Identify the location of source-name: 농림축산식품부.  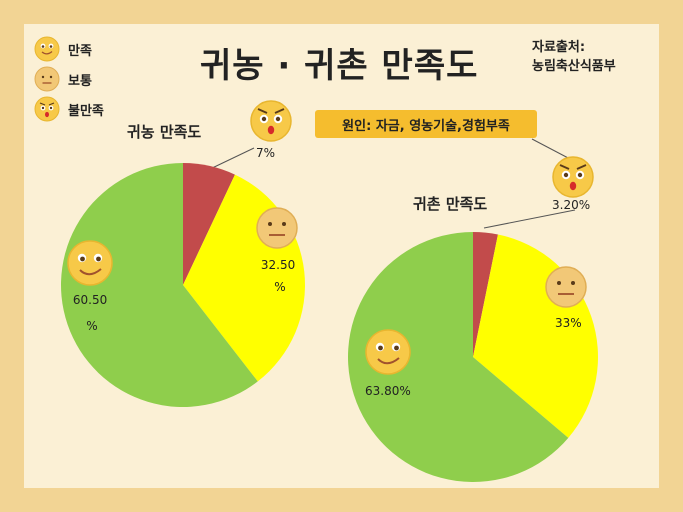
(574, 66).